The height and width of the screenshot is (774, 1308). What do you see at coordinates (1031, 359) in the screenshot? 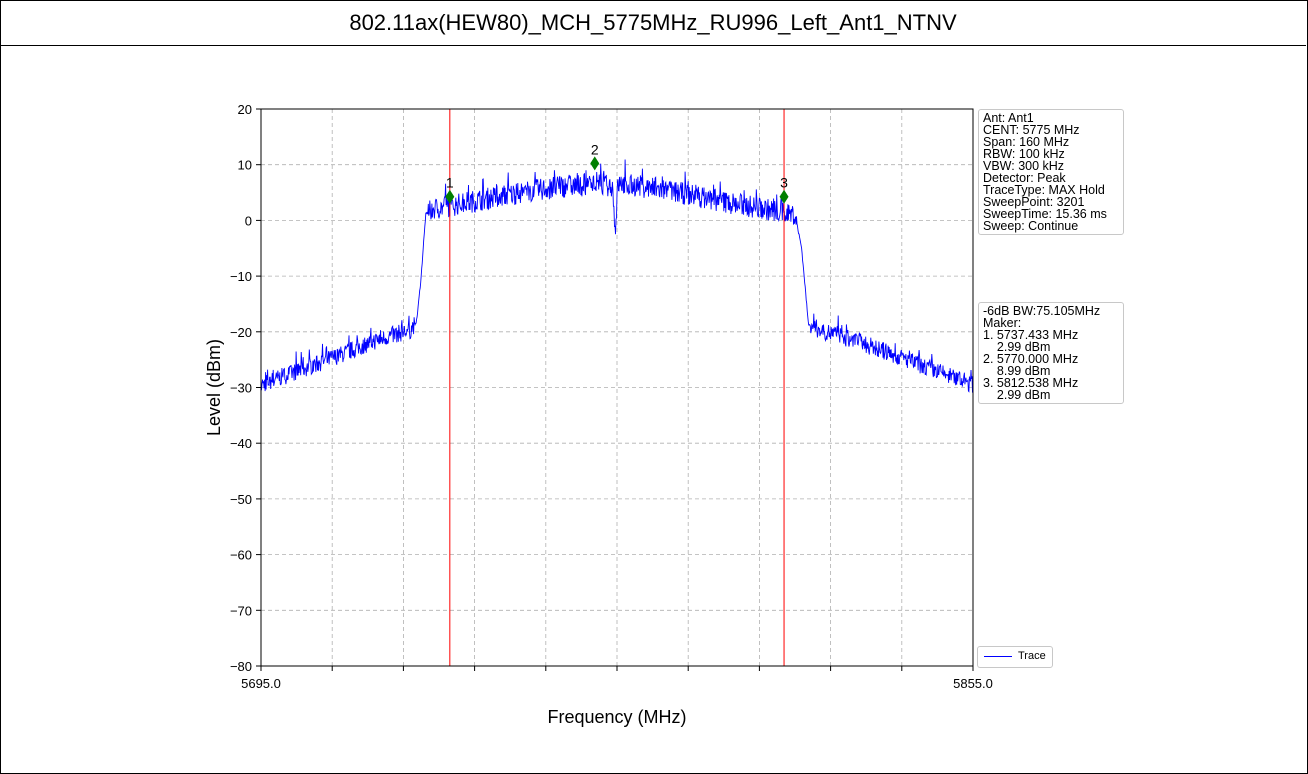
I see `info-line: 2. 5770.000 MHz` at bounding box center [1031, 359].